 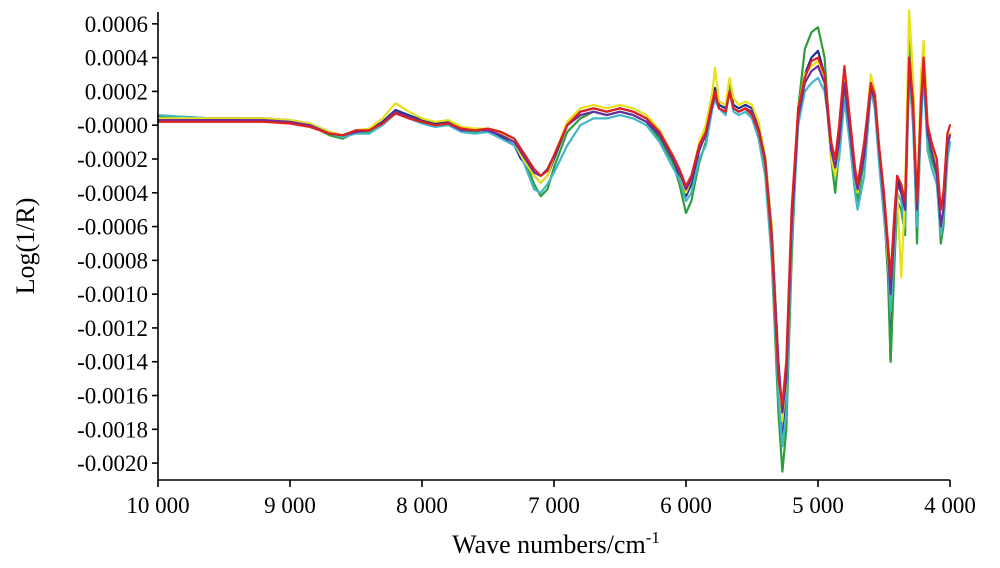 I want to click on y-tick-label: -0.0006, so click(x=112, y=227).